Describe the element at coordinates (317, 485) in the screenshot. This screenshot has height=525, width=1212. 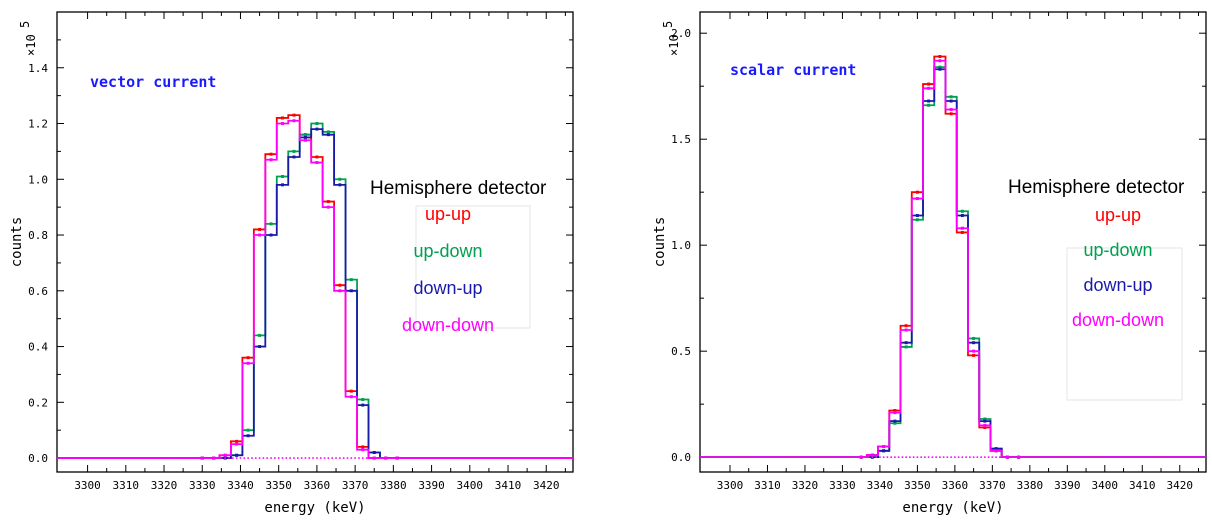
I see `x-tick-label: 3360` at that location.